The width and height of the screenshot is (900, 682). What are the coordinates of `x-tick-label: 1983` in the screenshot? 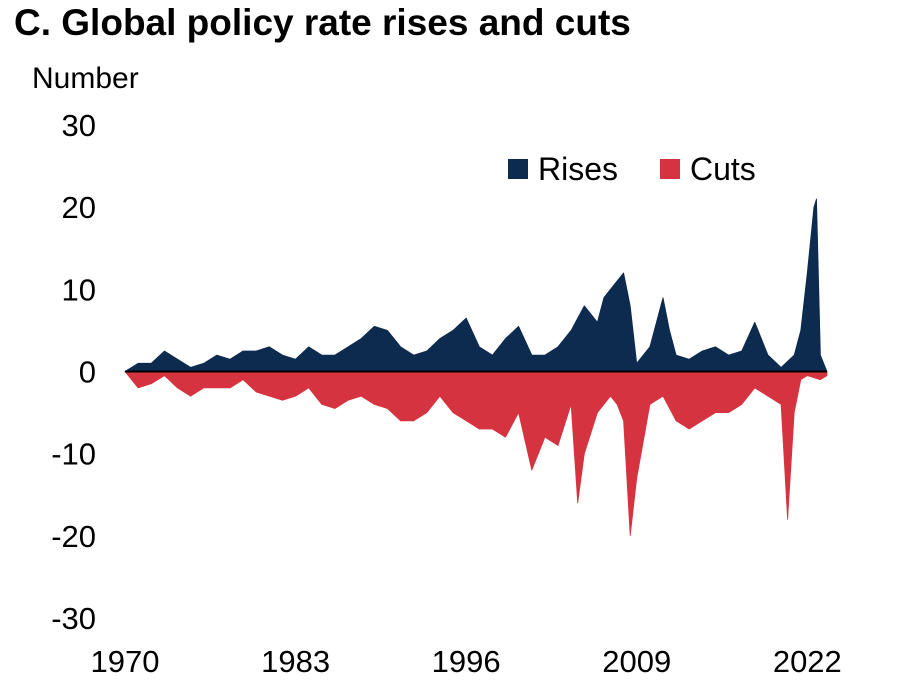 It's located at (295, 661).